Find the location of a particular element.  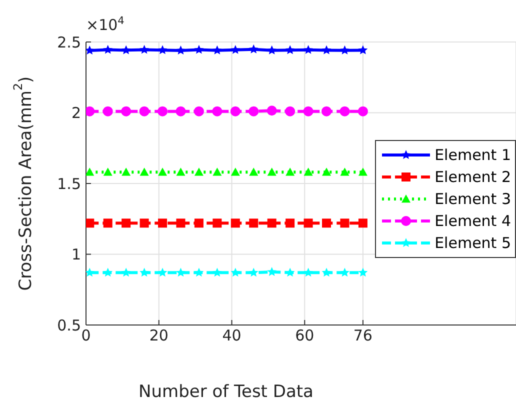

x-tick-label: 60 is located at coordinates (304, 335).